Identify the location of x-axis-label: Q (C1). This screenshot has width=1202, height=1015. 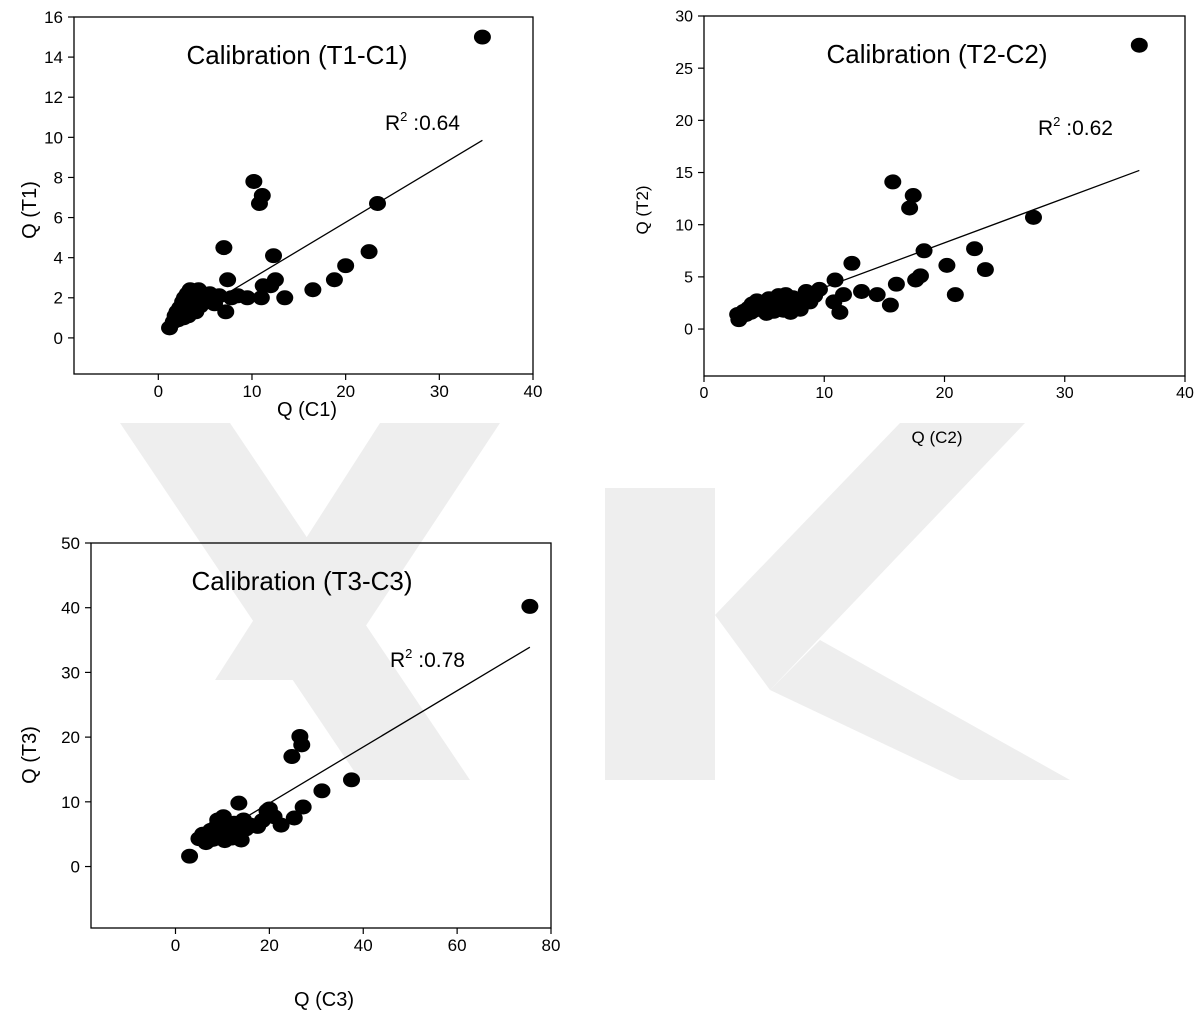
(307, 410).